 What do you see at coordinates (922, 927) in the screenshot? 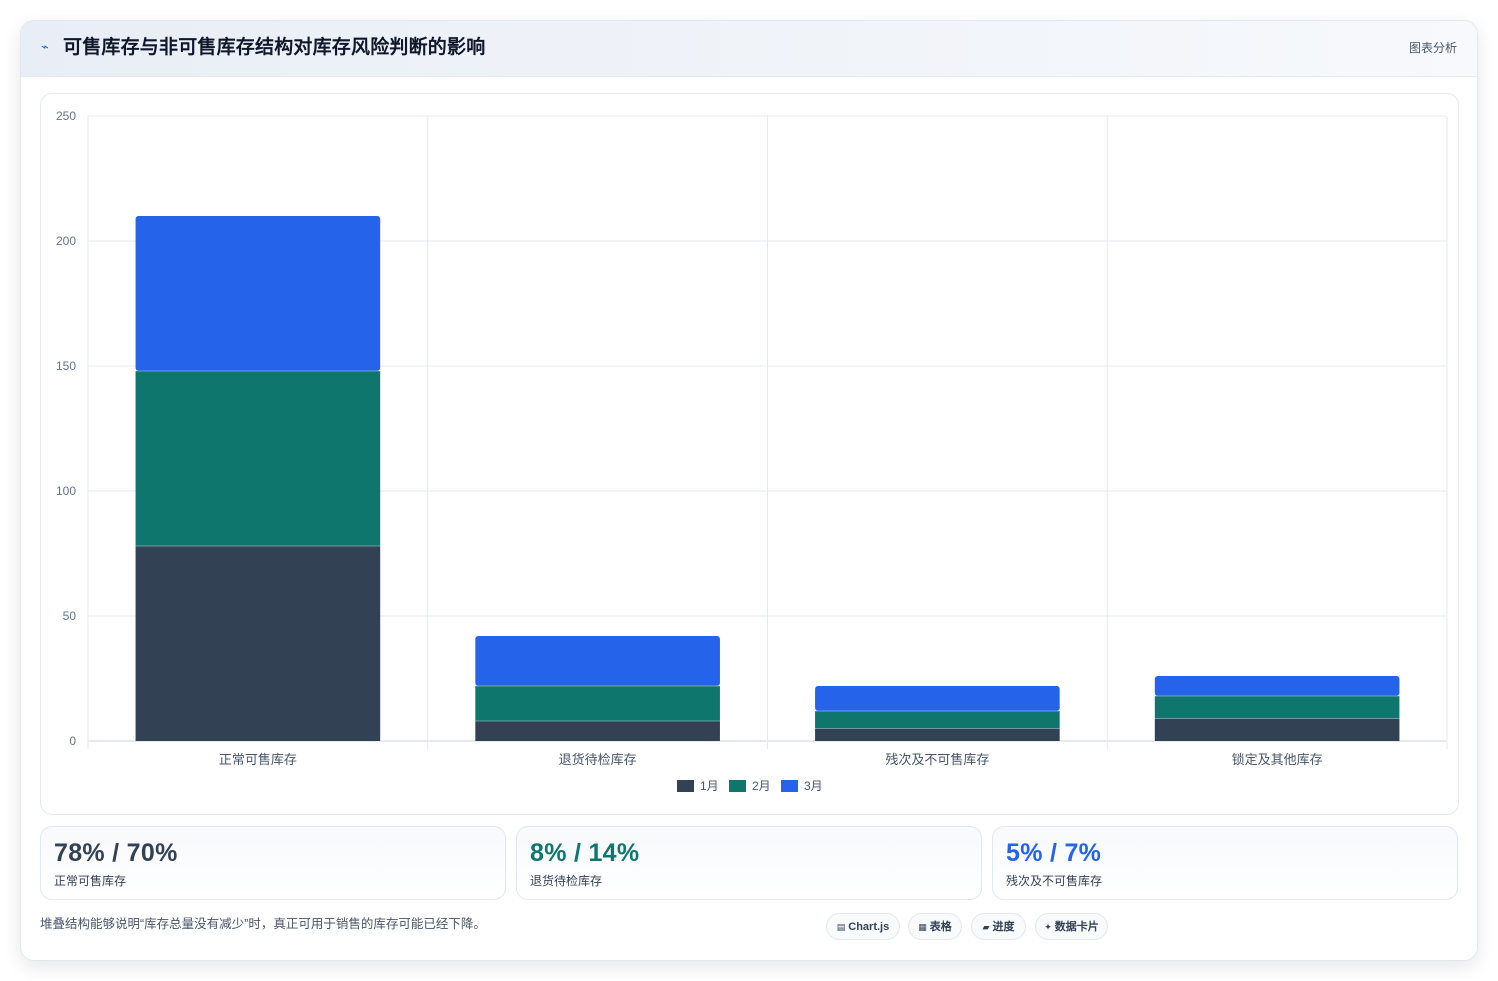
I see `table-icon: ▦` at bounding box center [922, 927].